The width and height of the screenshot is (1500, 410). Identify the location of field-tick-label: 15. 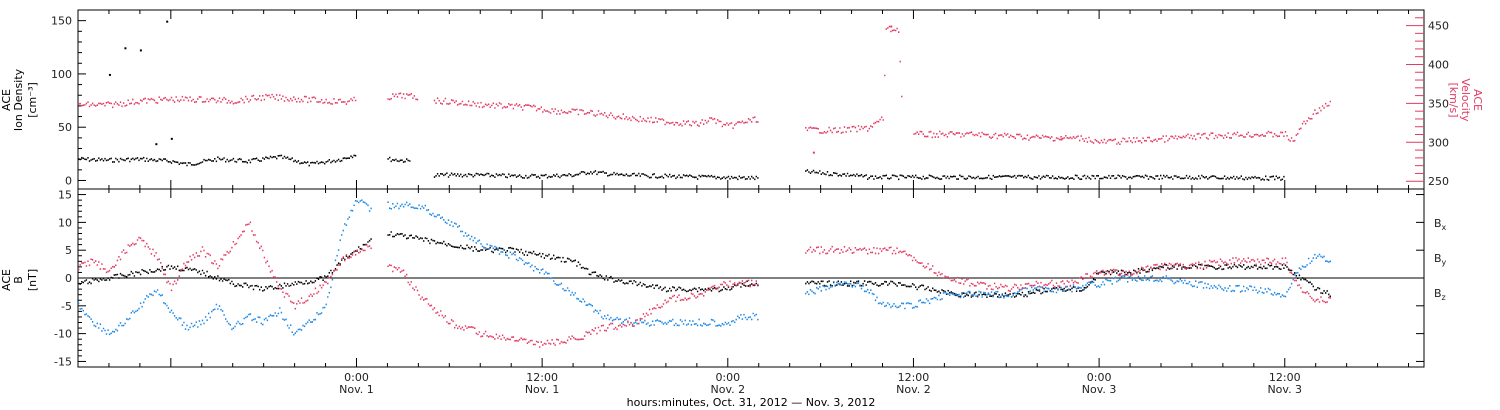
(65, 195).